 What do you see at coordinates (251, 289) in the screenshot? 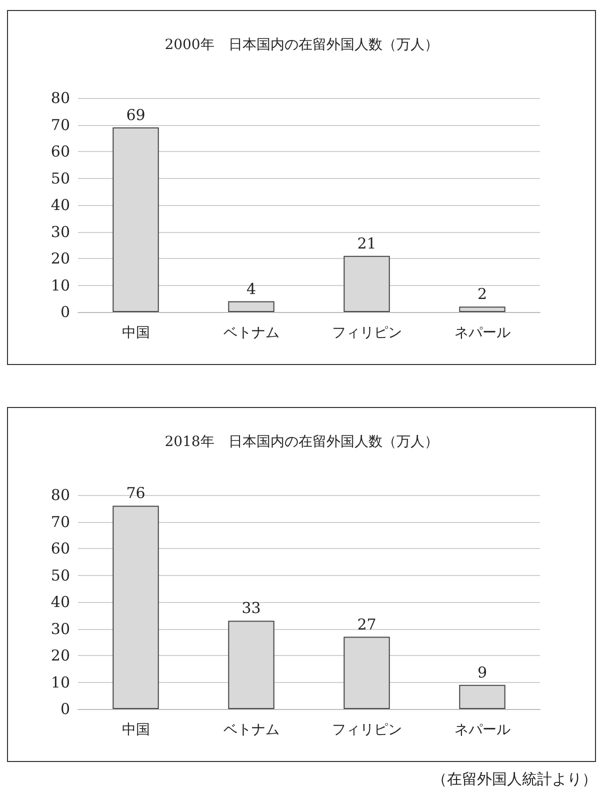
I see `data-label: 4` at bounding box center [251, 289].